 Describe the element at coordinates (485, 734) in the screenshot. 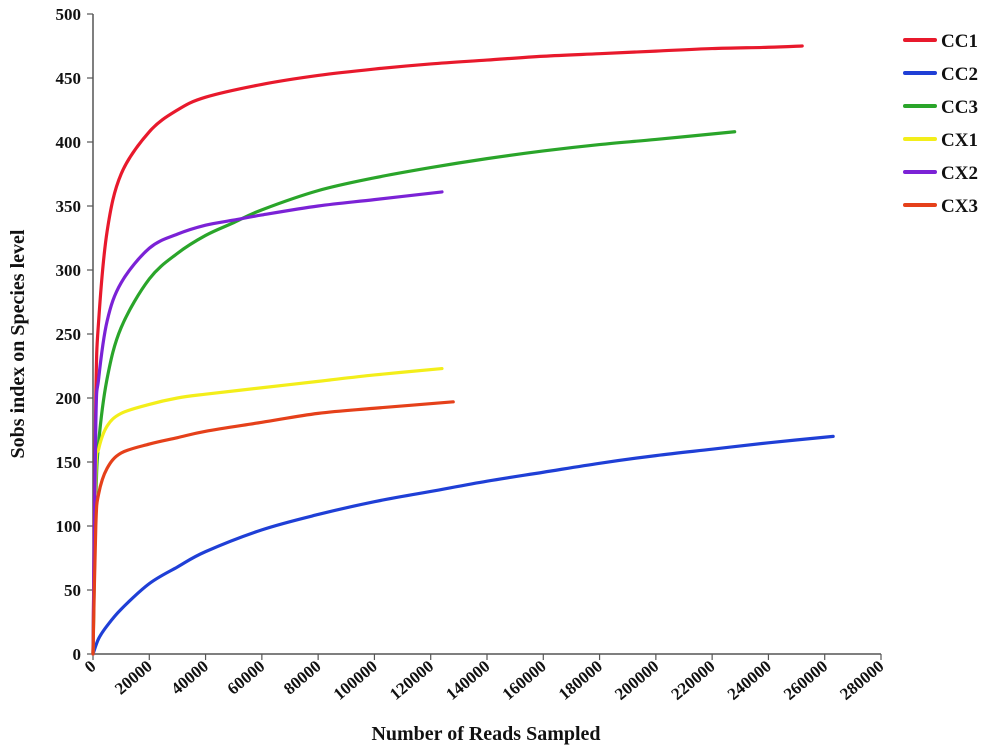

I see `x-axis-title: Number of Reads Sampled` at that location.